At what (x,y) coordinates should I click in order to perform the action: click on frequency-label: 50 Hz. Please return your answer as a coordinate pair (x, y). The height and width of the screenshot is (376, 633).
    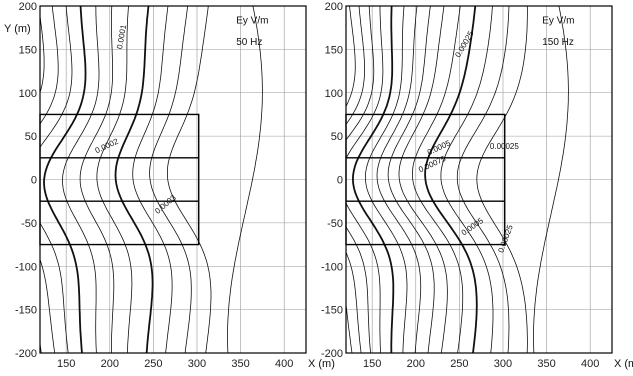
    Looking at the image, I should click on (249, 42).